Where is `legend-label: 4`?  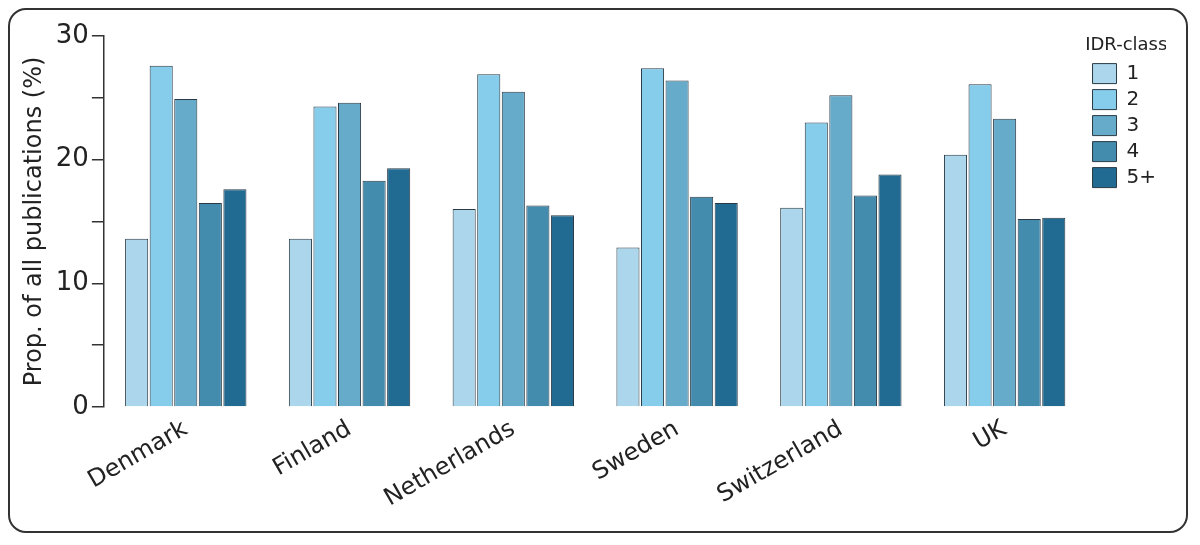 legend-label: 4 is located at coordinates (1133, 149).